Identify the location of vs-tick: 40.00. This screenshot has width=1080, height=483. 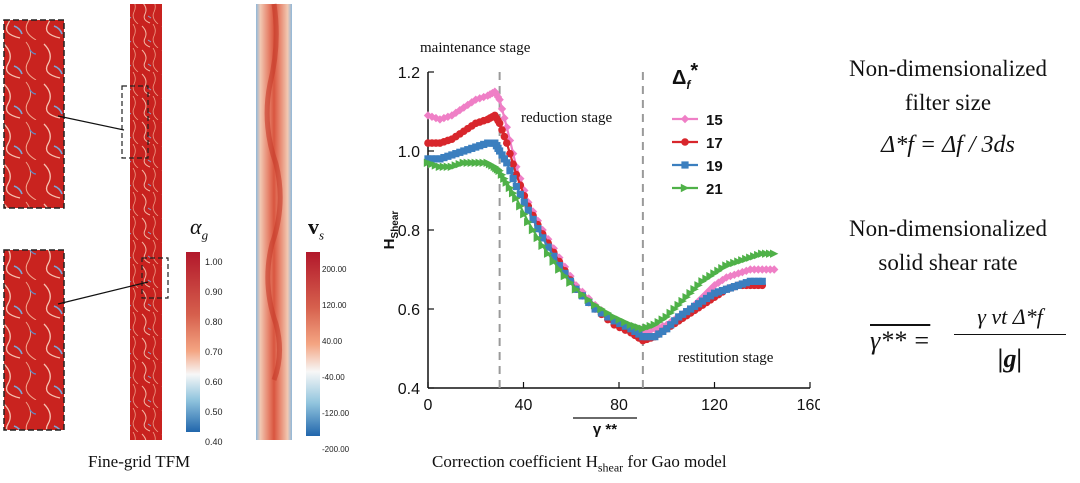
(332, 341).